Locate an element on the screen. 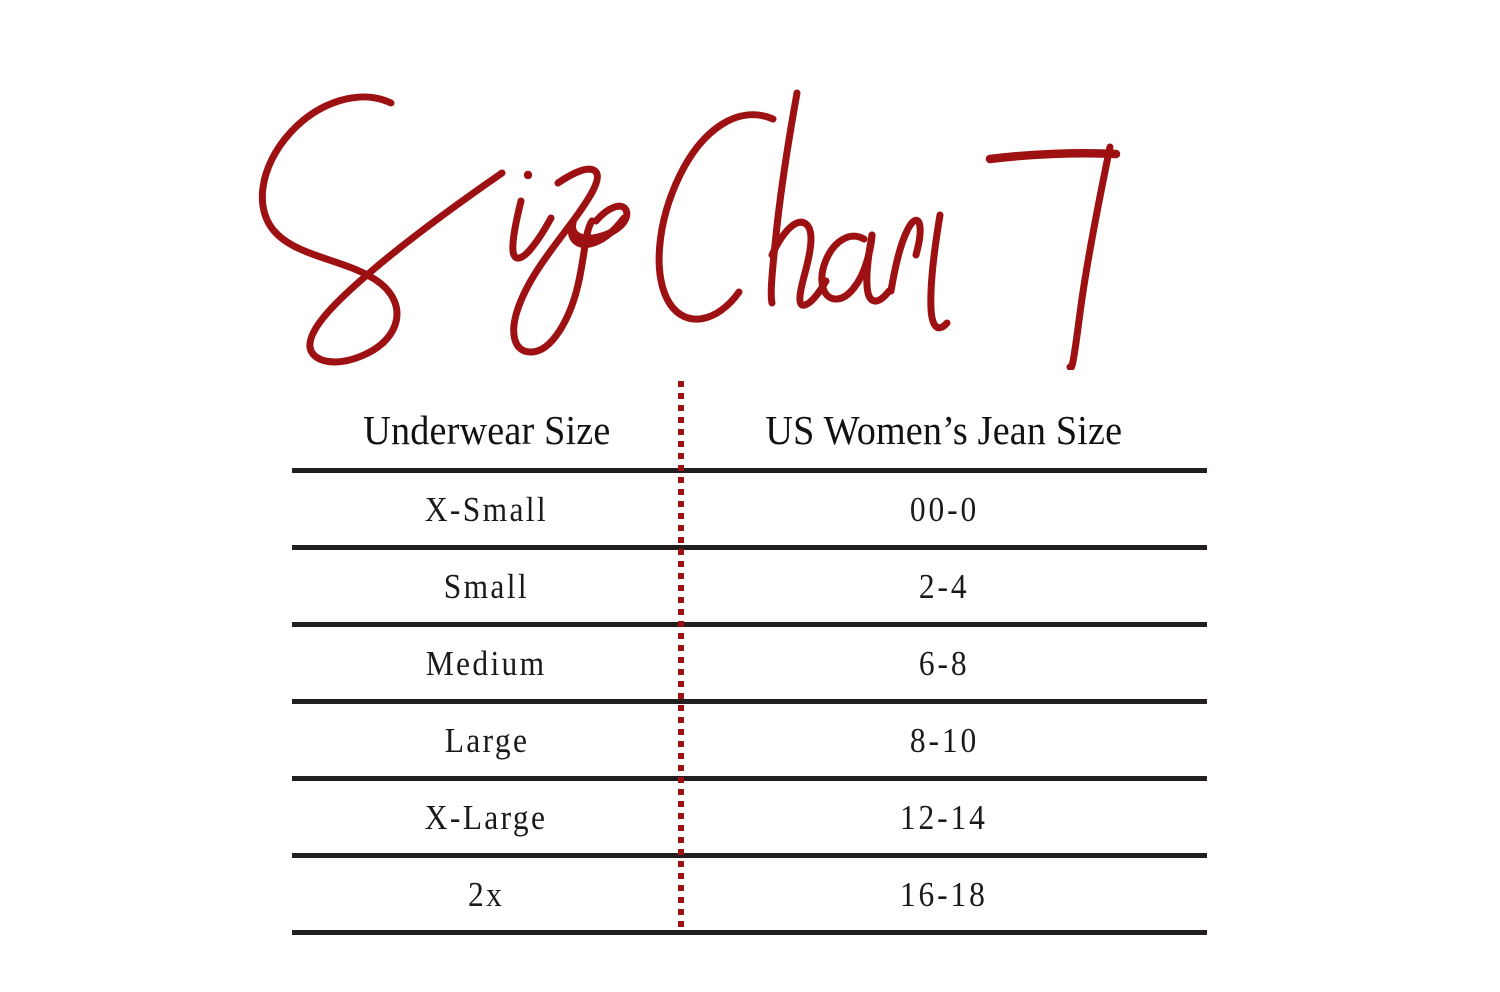  table-cell-size: Large is located at coordinates (486, 740).